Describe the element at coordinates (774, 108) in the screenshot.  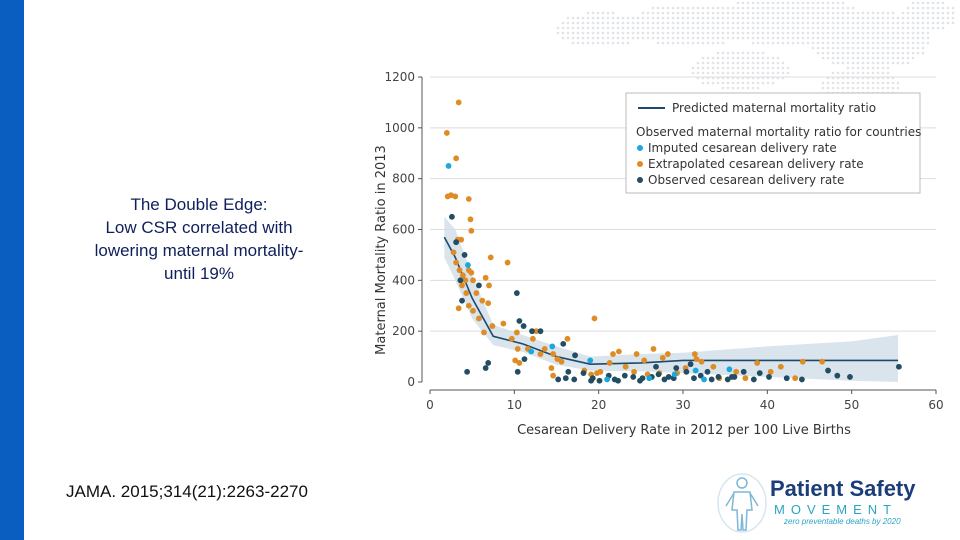
I see `legend-line-label: Predicted maternal mortality ratio` at that location.